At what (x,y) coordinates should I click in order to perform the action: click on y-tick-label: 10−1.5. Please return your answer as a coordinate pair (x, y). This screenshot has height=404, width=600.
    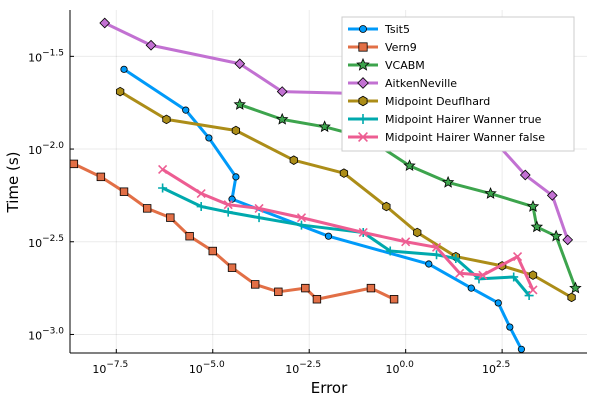
    Looking at the image, I should click on (46, 56).